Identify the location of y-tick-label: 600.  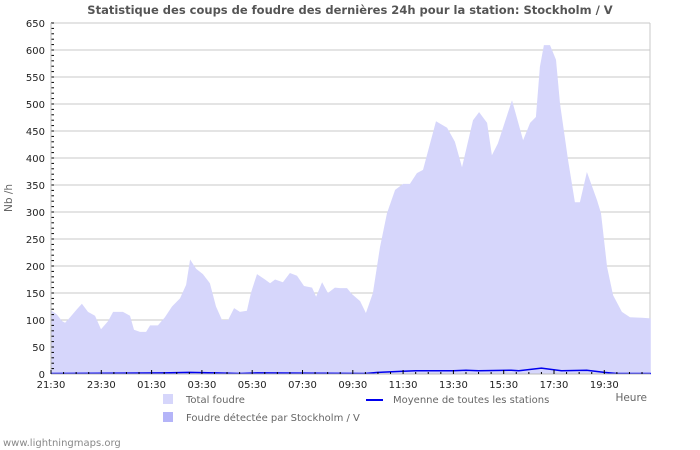
(35, 51).